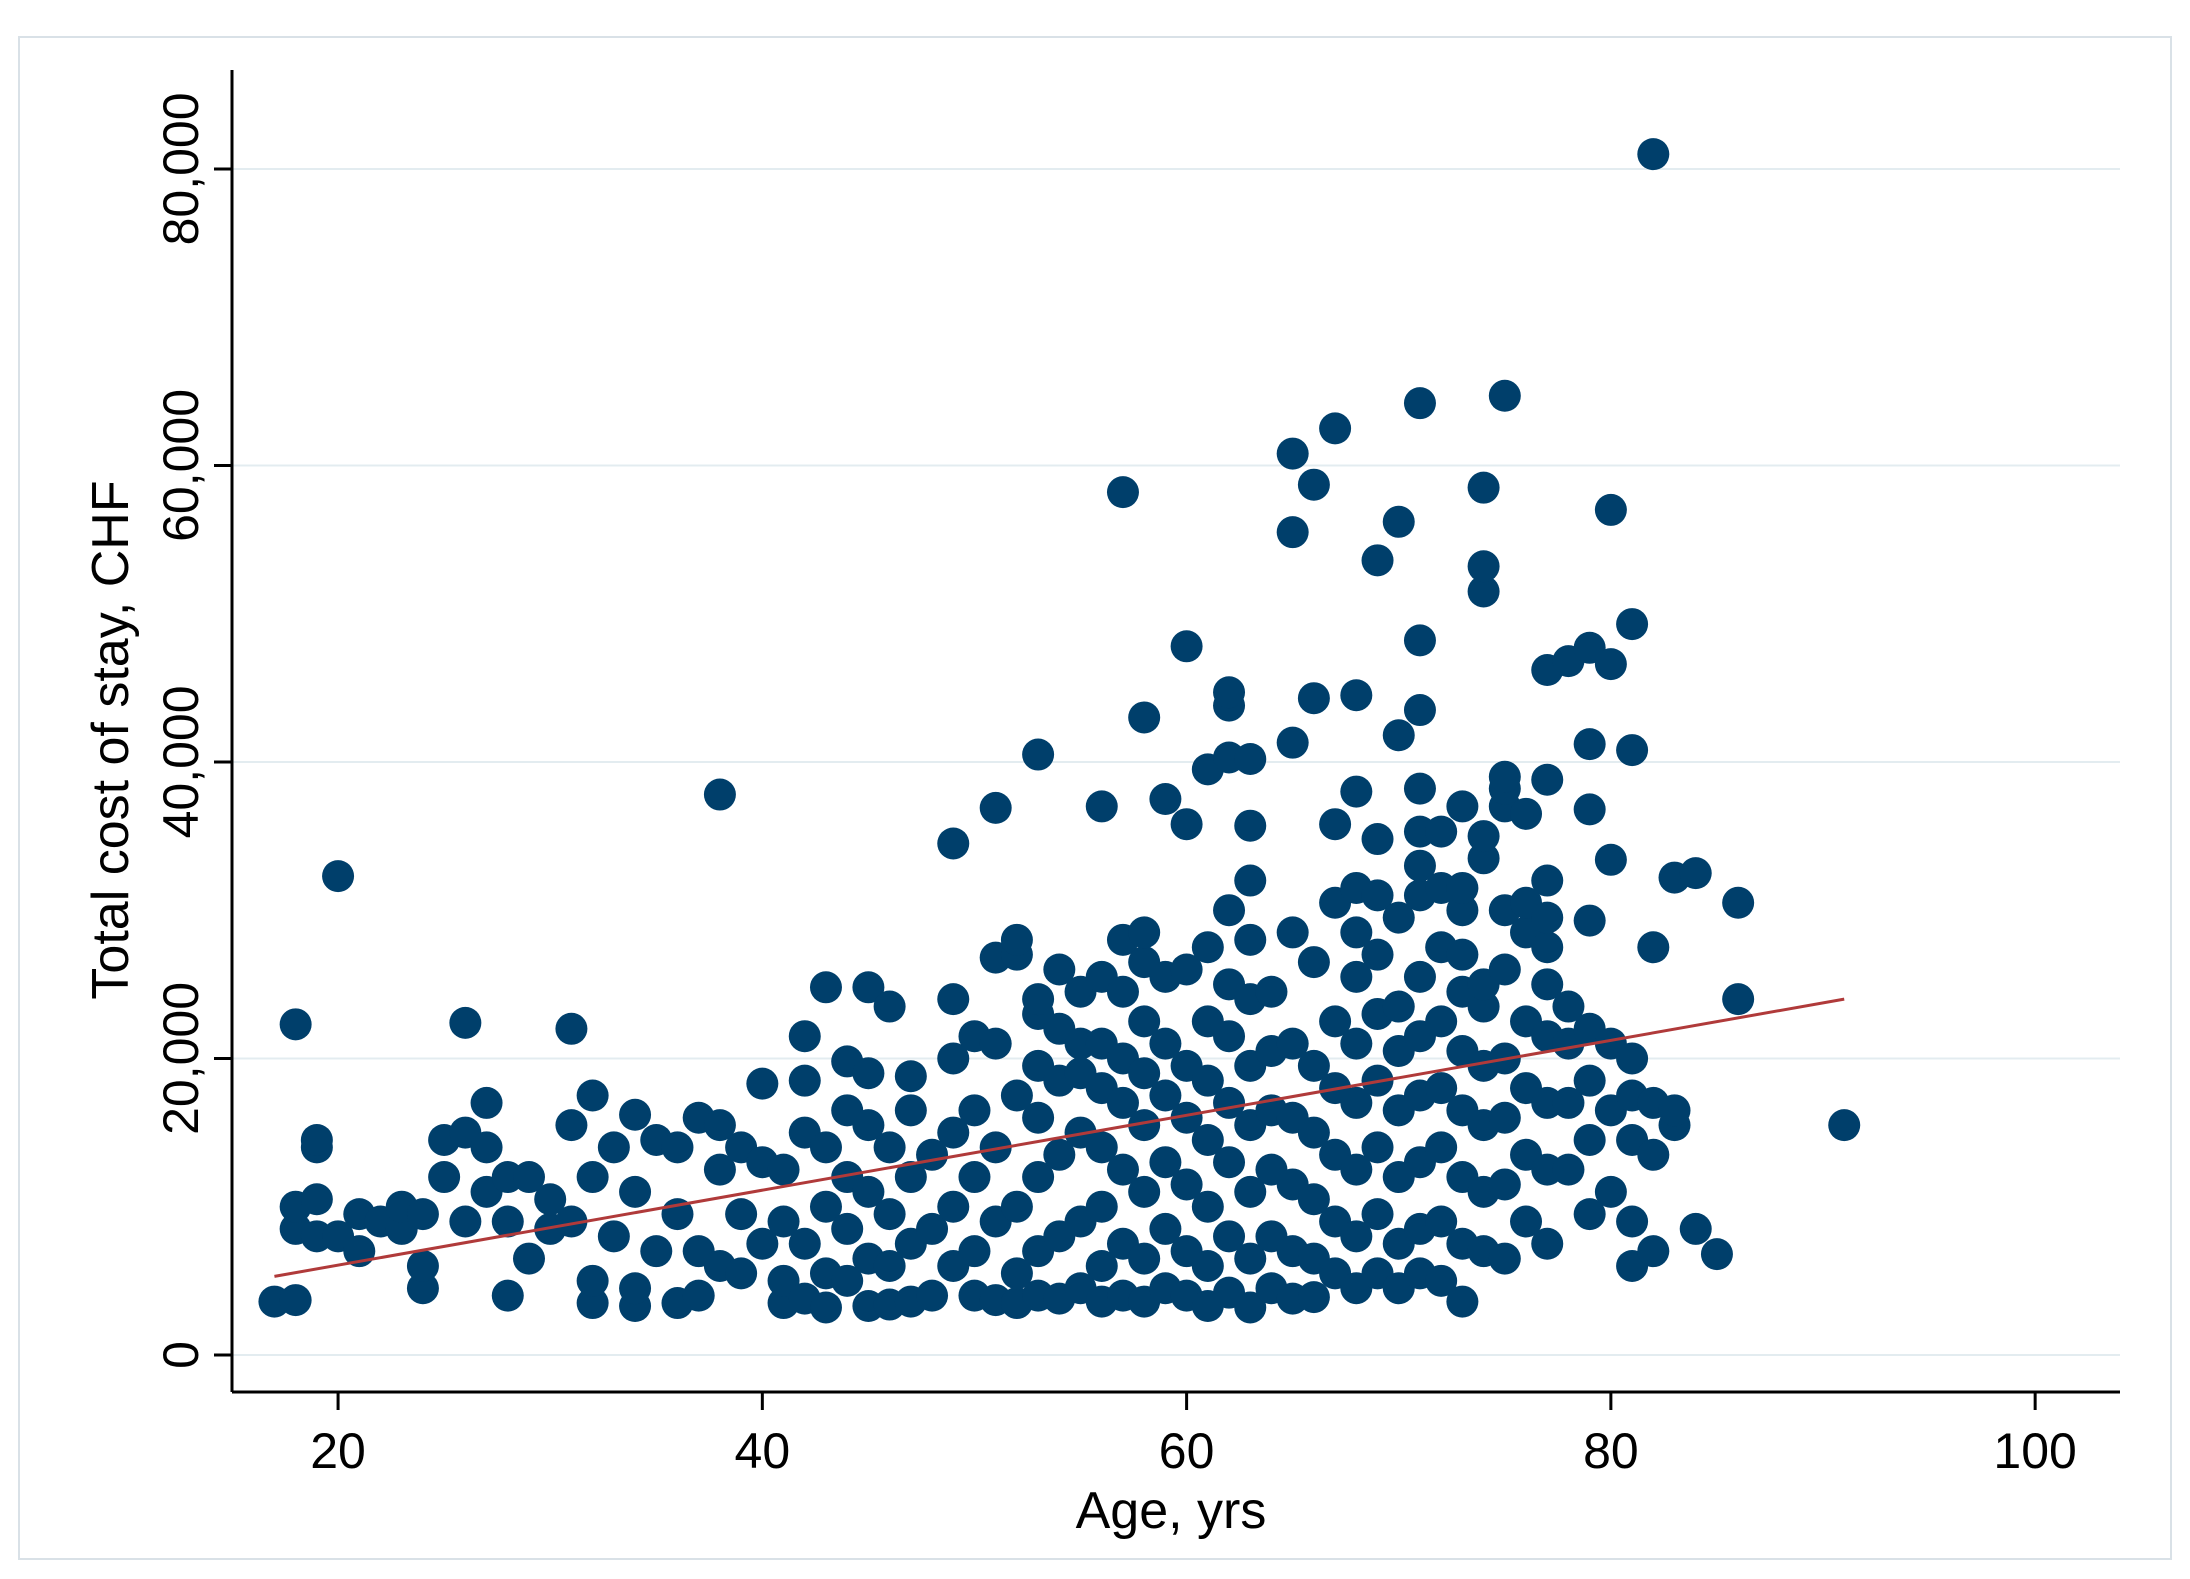 This screenshot has height=1579, width=2190. What do you see at coordinates (763, 1451) in the screenshot?
I see `x-tick-label: 40` at bounding box center [763, 1451].